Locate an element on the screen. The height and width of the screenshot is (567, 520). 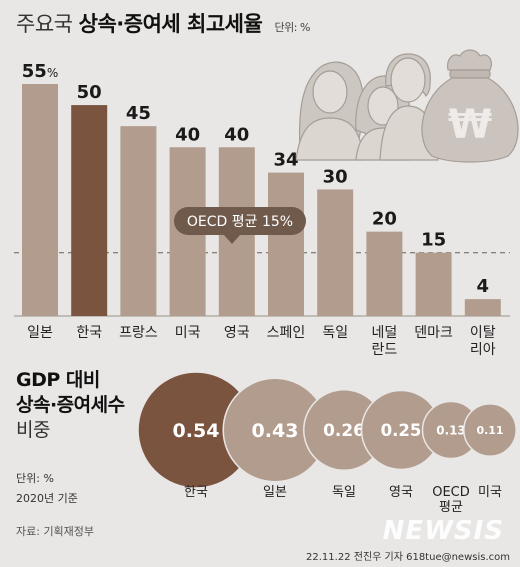
chart-title: 주요국 상속·증여세 최고세율 단위: % is located at coordinates (163, 23).